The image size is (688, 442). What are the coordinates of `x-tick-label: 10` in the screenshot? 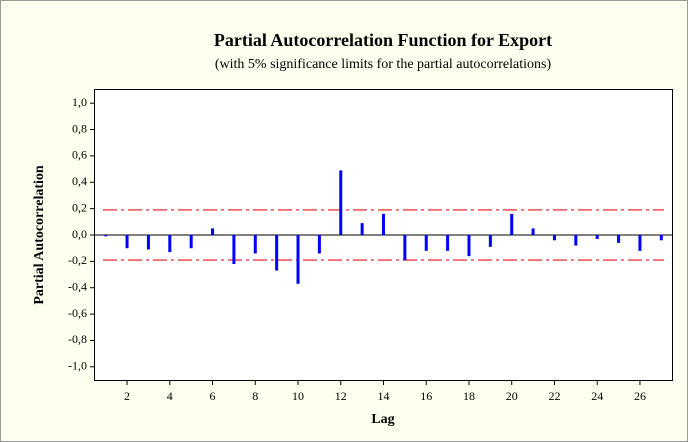 It's located at (298, 396).